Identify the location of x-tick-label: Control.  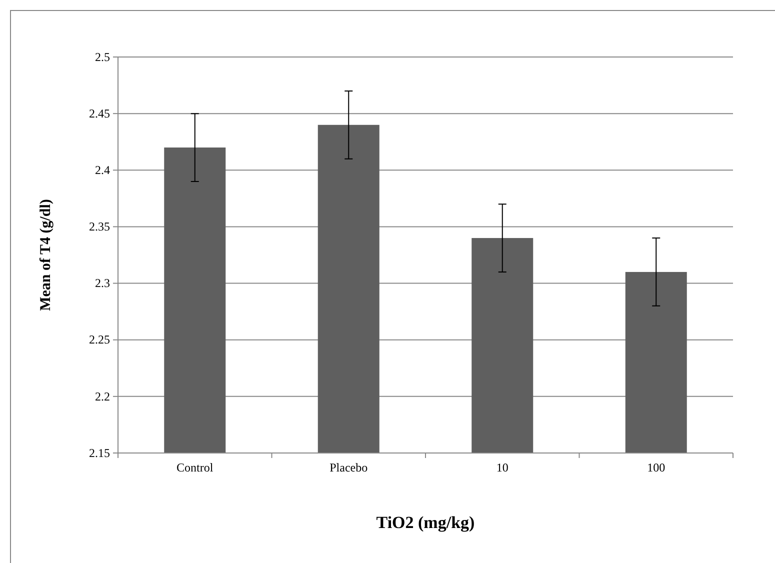
(195, 467).